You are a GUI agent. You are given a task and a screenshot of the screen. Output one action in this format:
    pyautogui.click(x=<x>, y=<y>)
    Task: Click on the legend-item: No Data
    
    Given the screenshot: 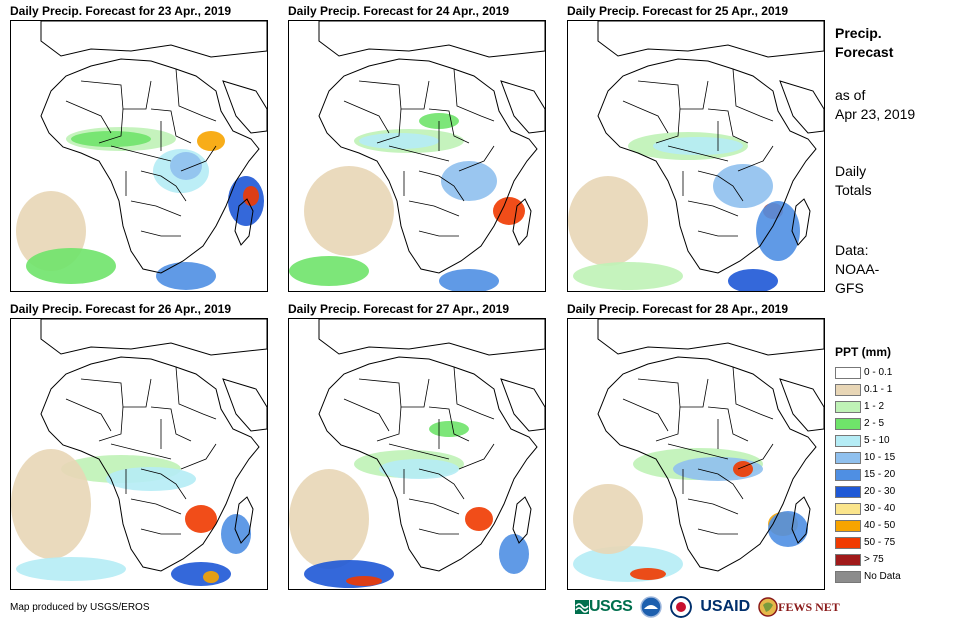 What is the action you would take?
    pyautogui.click(x=868, y=576)
    